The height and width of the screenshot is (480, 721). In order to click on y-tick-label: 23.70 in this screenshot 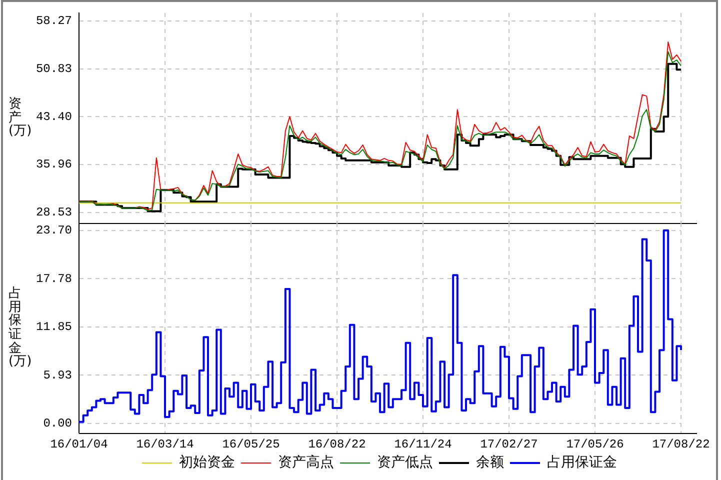, I will do `click(54, 231)`.